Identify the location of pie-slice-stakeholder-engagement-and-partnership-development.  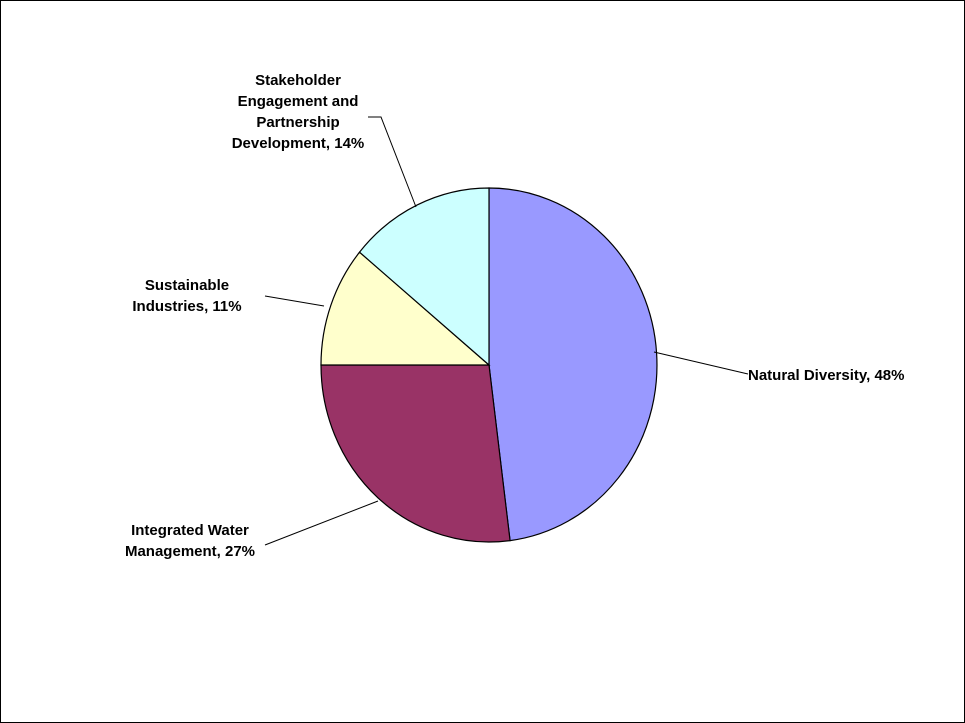
(424, 277).